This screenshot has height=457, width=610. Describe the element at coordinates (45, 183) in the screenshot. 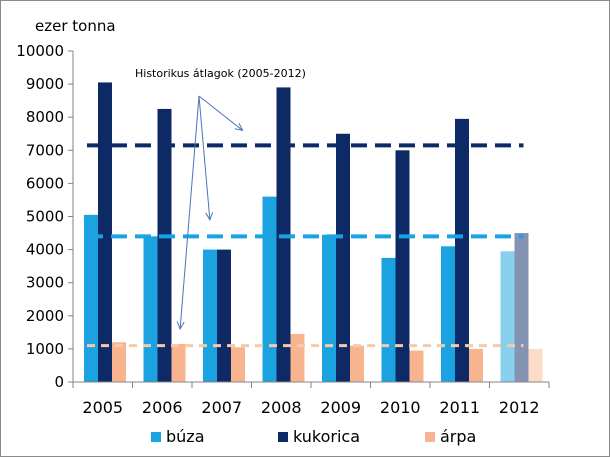

I see `y-tick-label: 6000` at that location.